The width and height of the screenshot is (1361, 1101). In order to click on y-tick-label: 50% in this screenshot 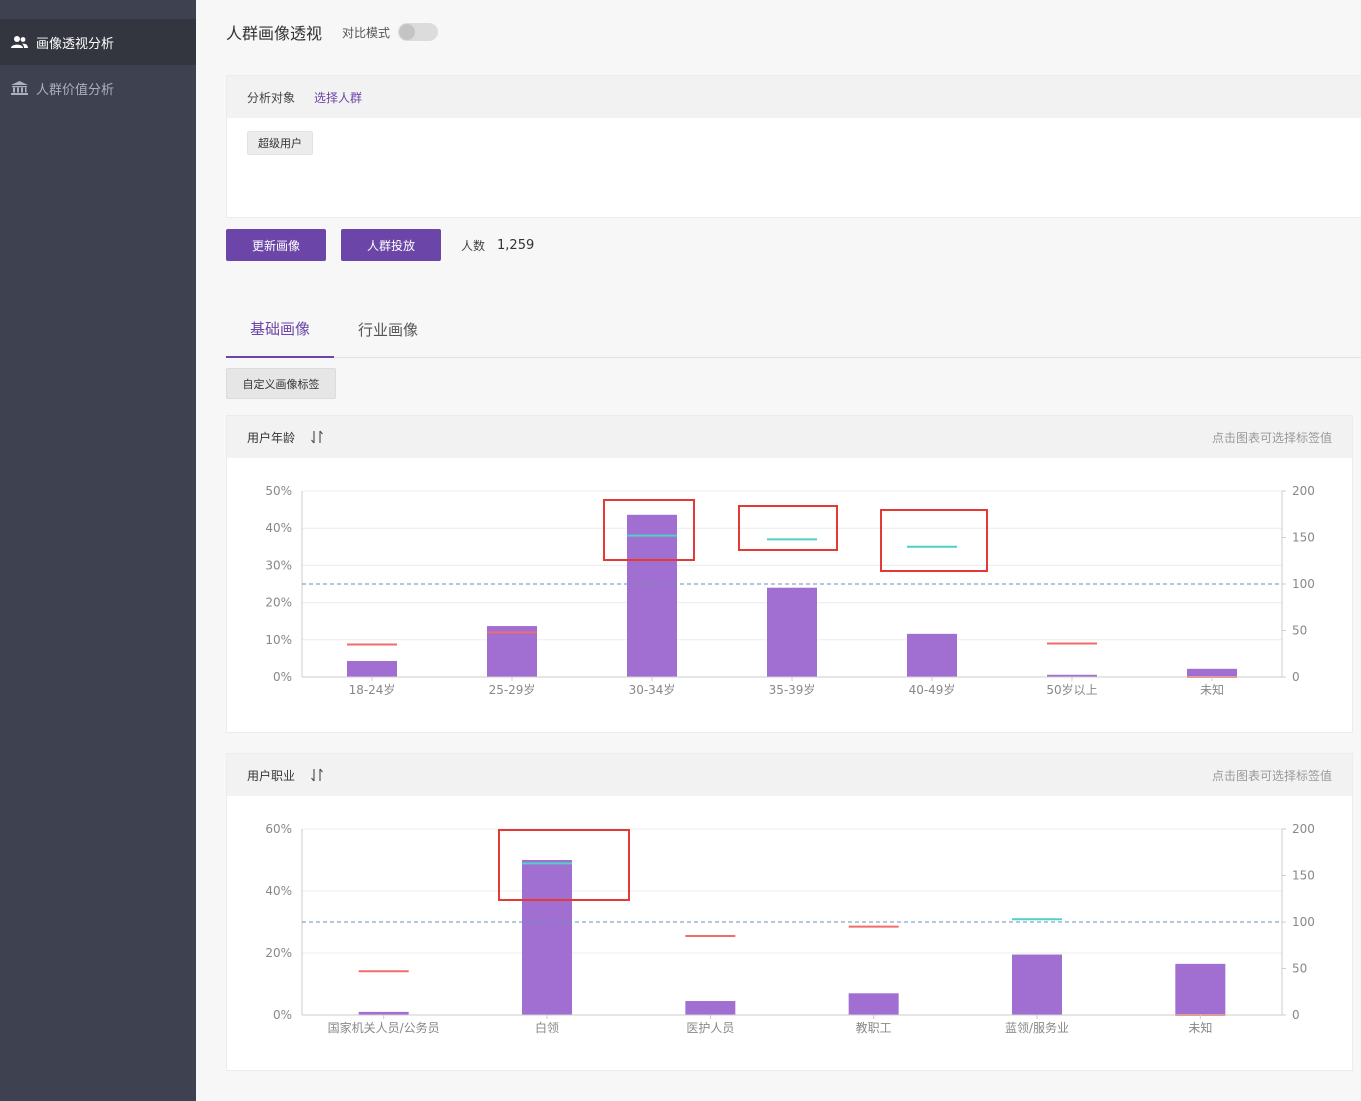, I will do `click(278, 491)`.